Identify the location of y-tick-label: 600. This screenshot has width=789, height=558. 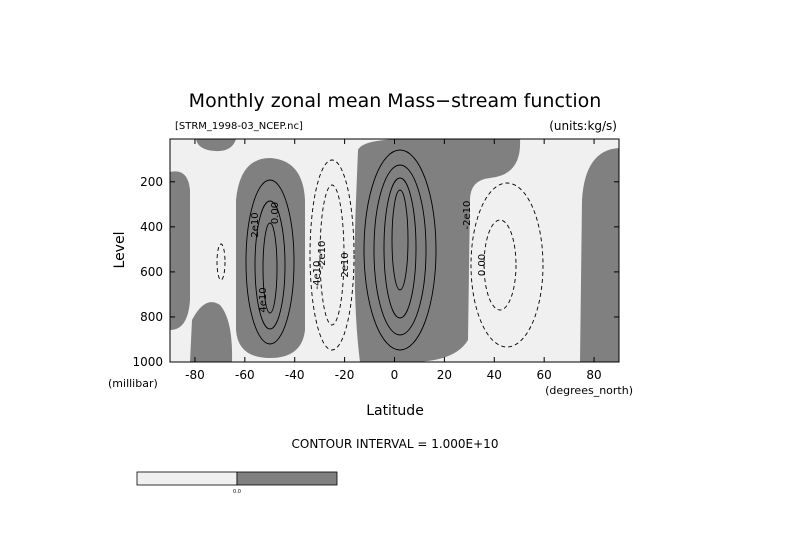
(151, 272).